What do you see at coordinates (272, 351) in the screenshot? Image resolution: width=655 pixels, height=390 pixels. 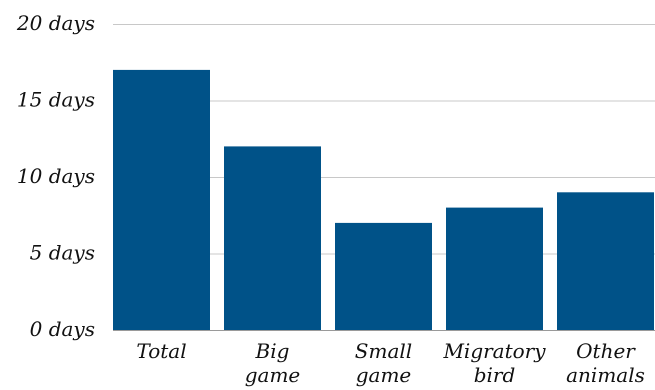 I see `x-category-label-line: Big` at bounding box center [272, 351].